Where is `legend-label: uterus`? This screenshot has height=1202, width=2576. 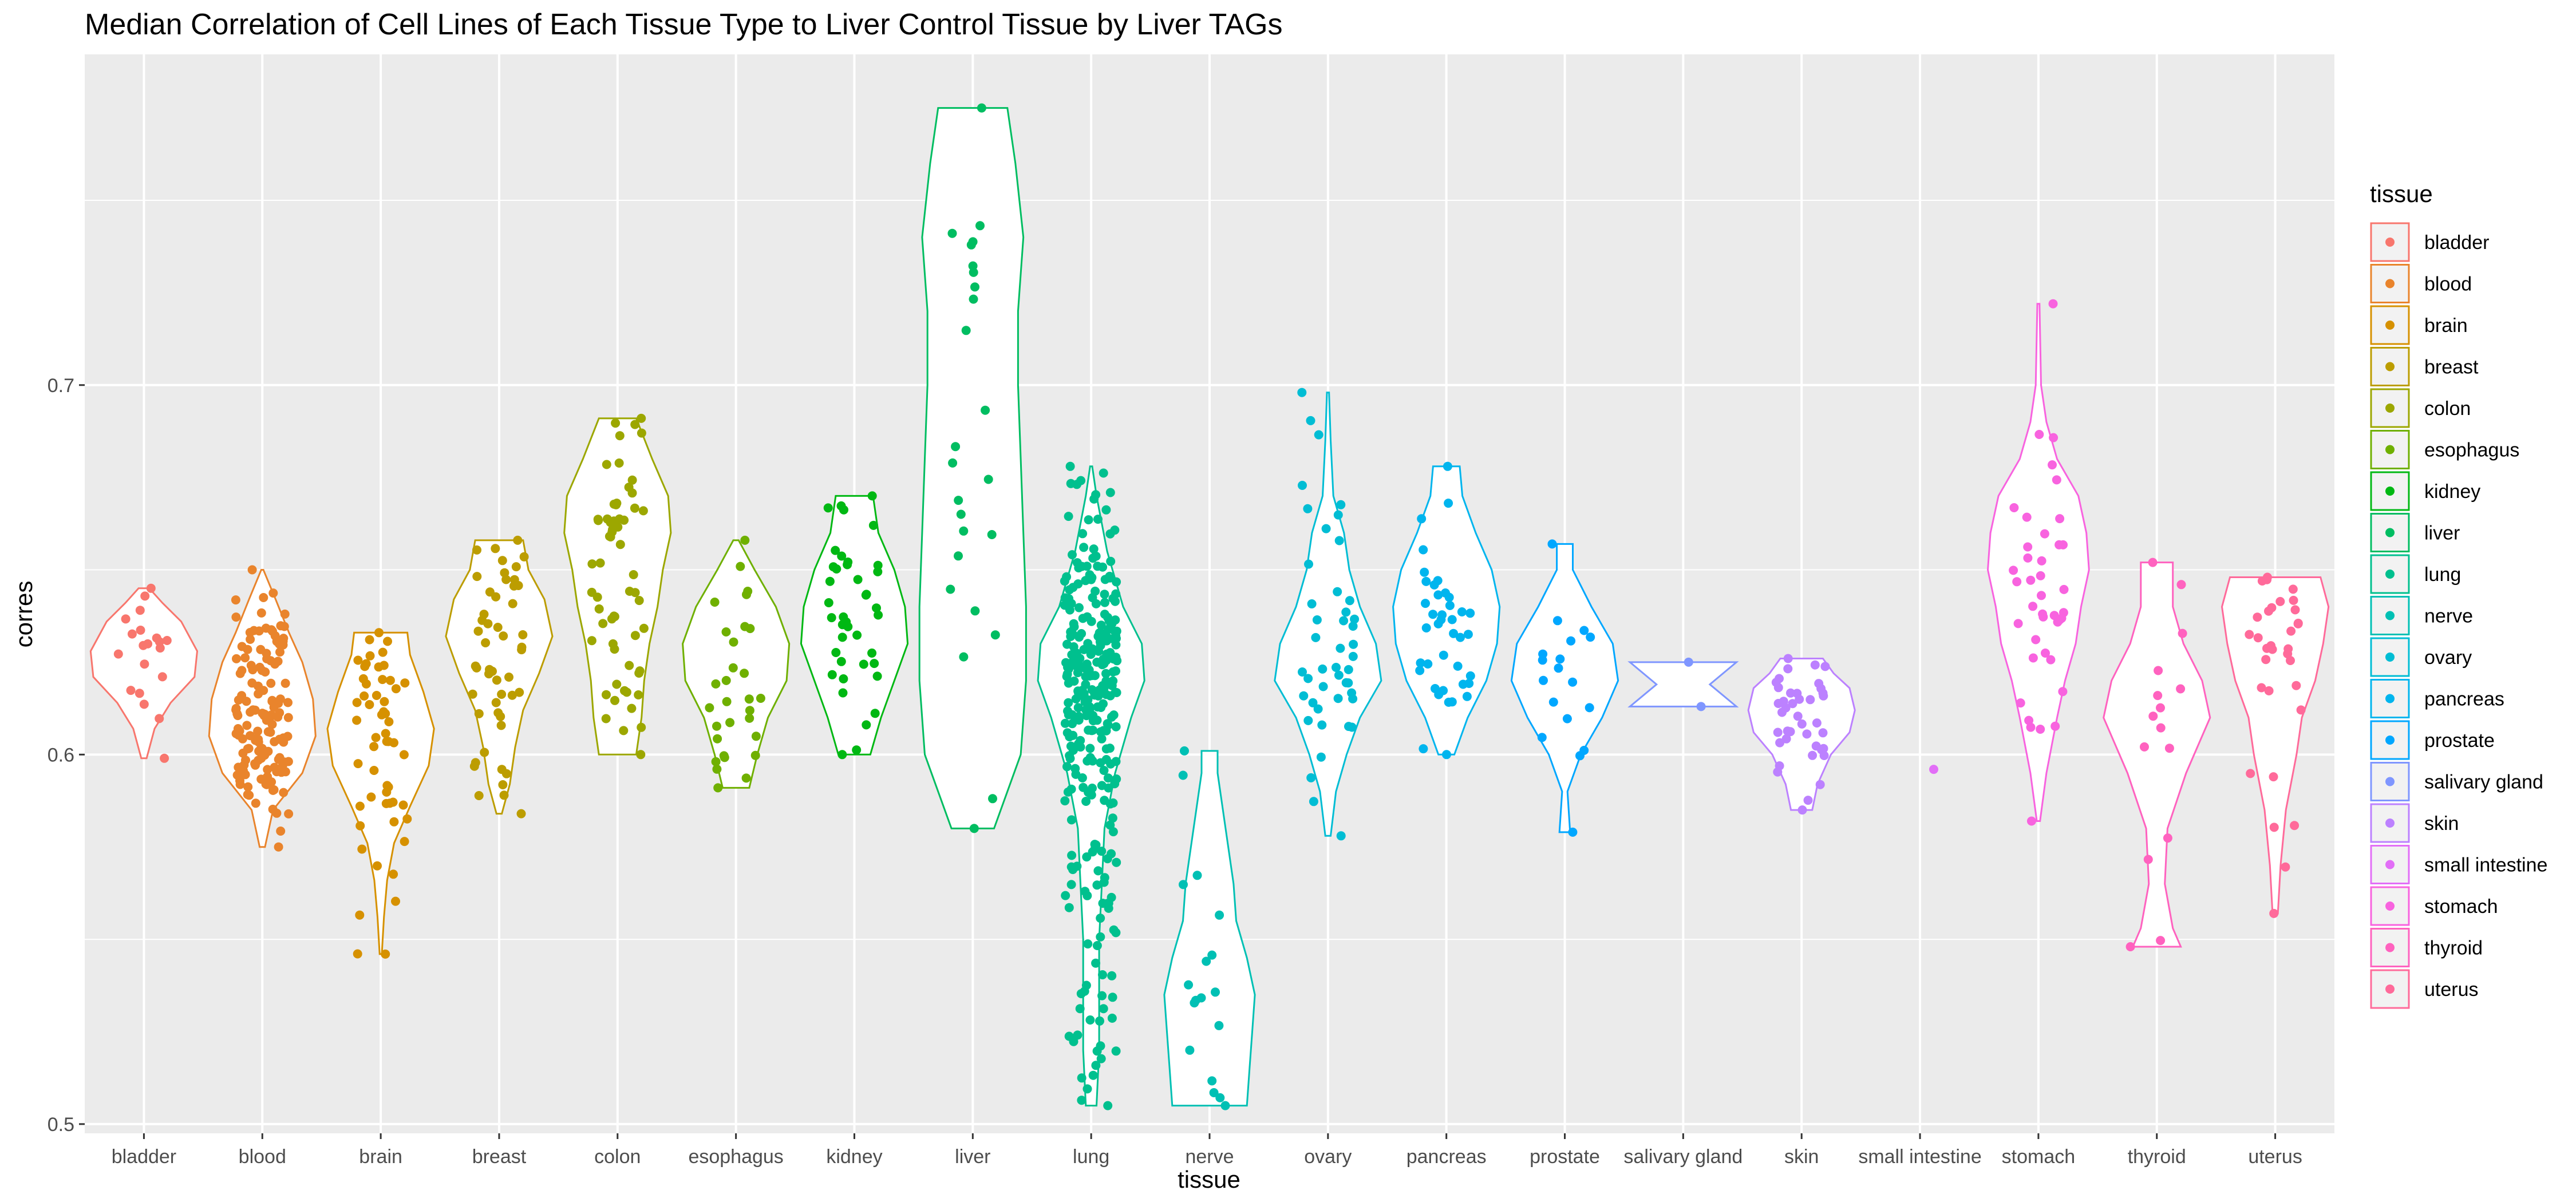 legend-label: uterus is located at coordinates (2451, 990).